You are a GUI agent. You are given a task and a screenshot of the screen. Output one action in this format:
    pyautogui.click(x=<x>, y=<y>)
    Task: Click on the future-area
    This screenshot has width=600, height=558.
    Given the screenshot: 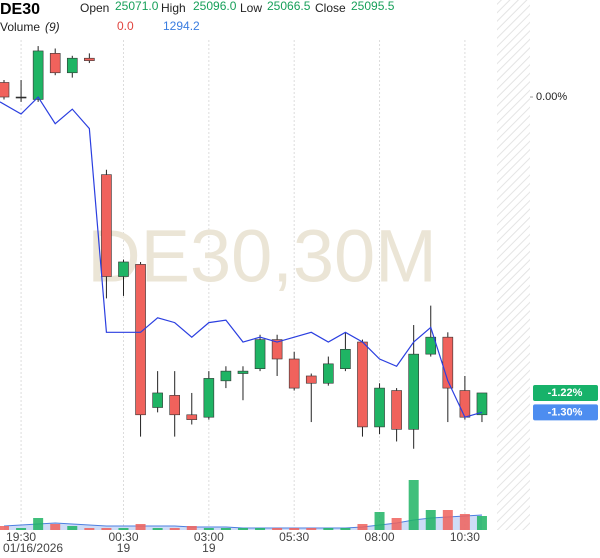 What is the action you would take?
    pyautogui.click(x=513, y=265)
    